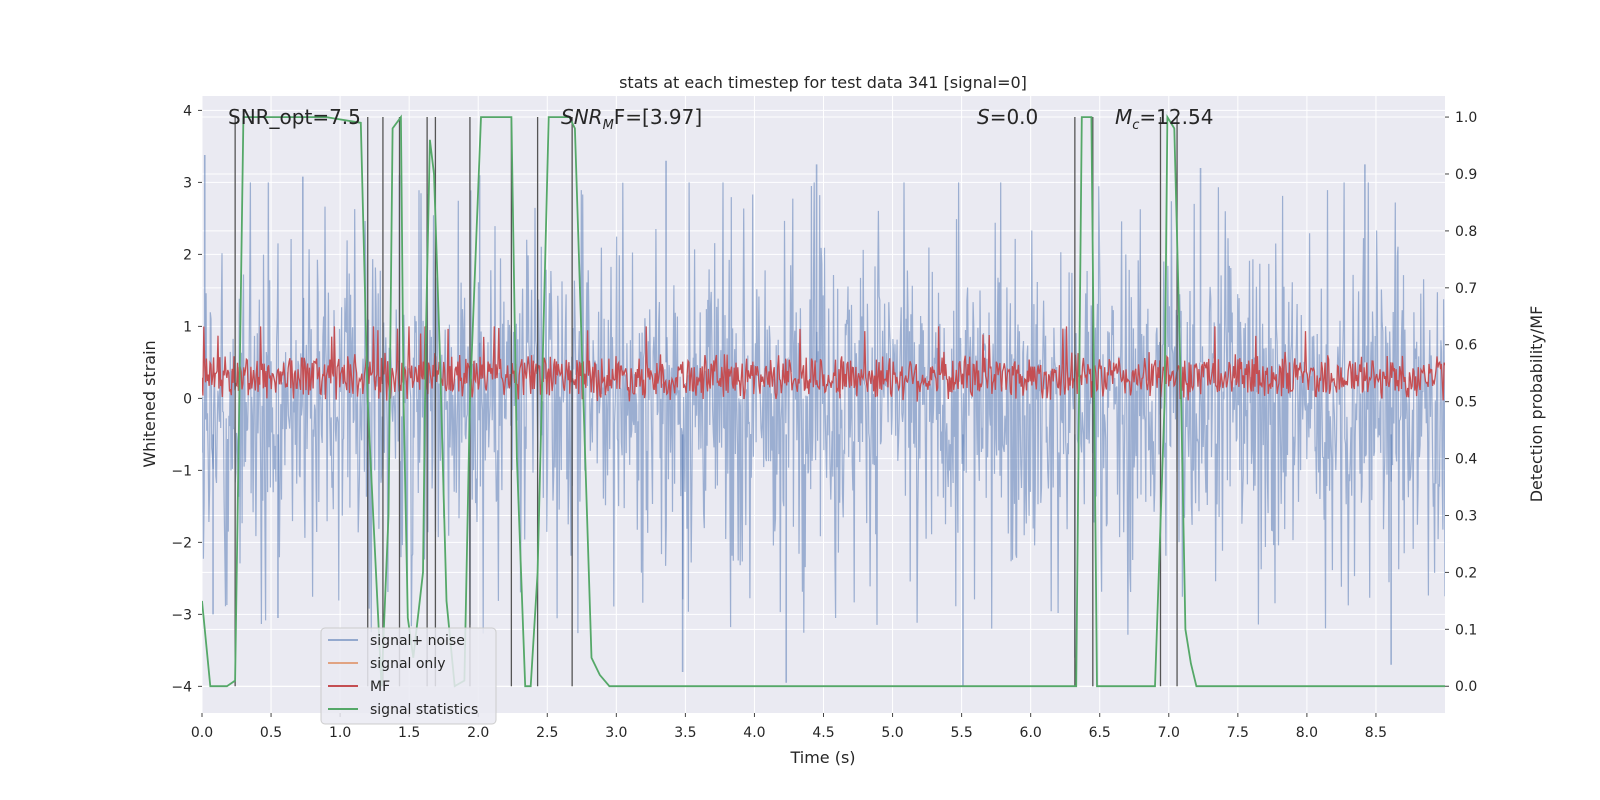 The height and width of the screenshot is (800, 1600). Describe the element at coordinates (892, 733) in the screenshot. I see `x-tick-label: 5.0` at that location.